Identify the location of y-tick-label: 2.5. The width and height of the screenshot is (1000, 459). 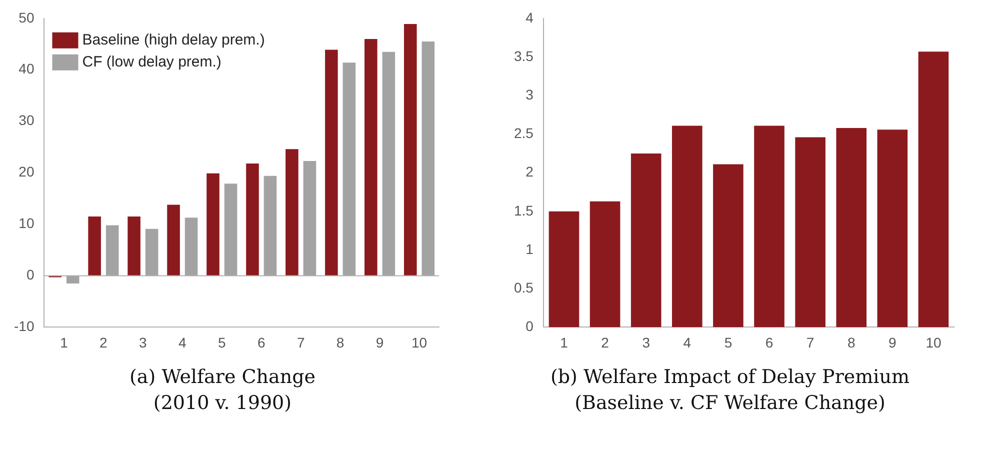
(524, 133).